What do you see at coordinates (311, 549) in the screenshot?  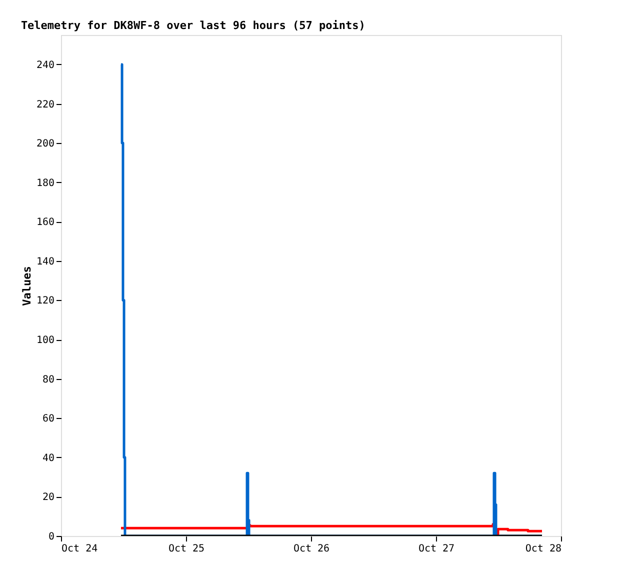 I see `x-tick-label: Oct 26` at bounding box center [311, 549].